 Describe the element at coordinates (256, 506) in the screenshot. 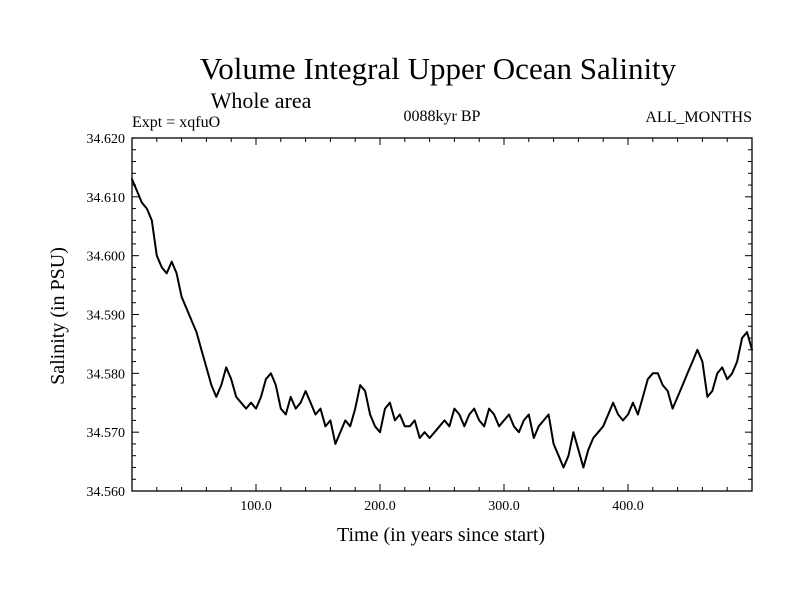

I see `x-tick-label: 100.0` at that location.